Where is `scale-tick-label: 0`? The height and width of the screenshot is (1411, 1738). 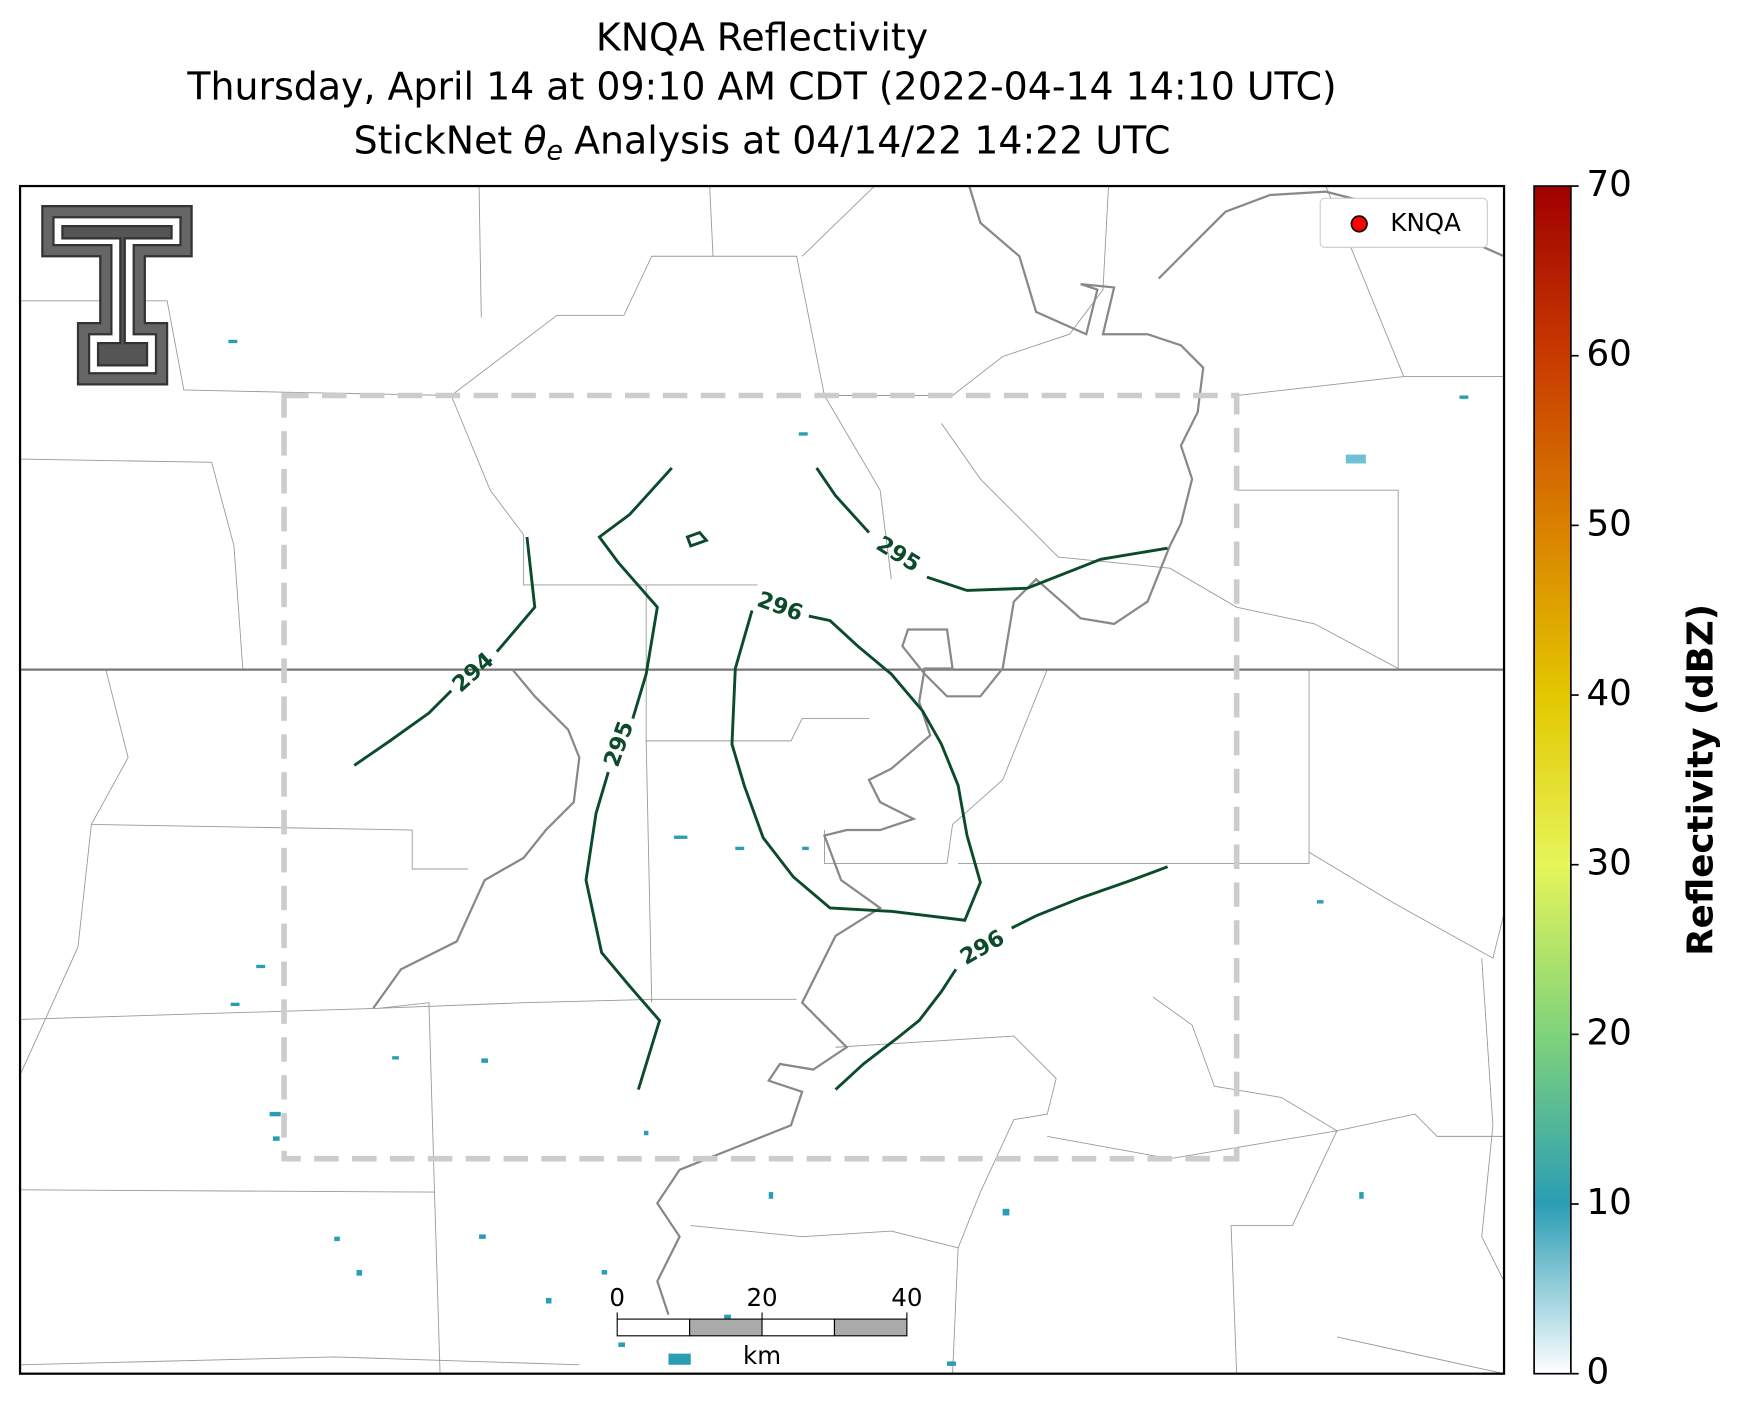 scale-tick-label: 0 is located at coordinates (617, 1297).